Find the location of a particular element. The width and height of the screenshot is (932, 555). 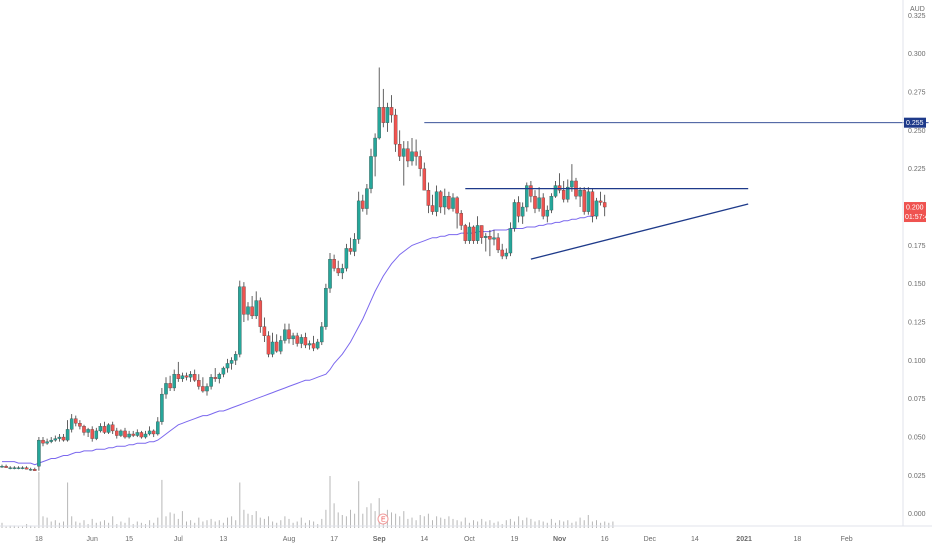

svg-text: E is located at coordinates (383, 520).